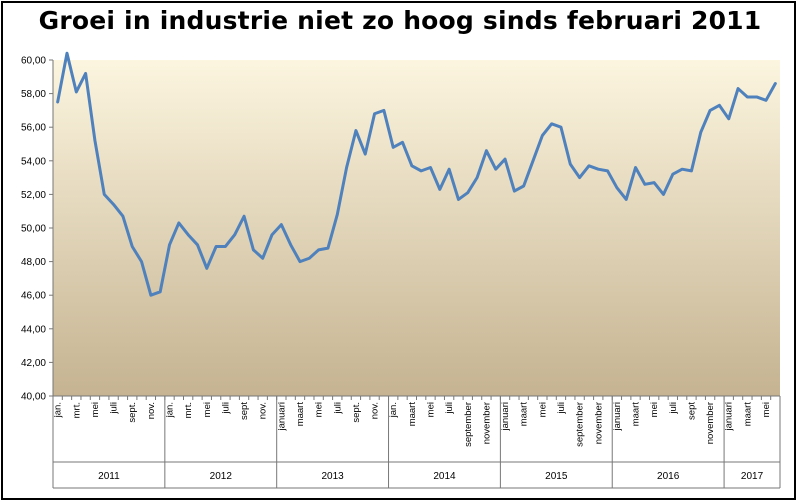 This screenshot has height=503, width=800. What do you see at coordinates (580, 424) in the screenshot?
I see `x-tick-label: september` at bounding box center [580, 424].